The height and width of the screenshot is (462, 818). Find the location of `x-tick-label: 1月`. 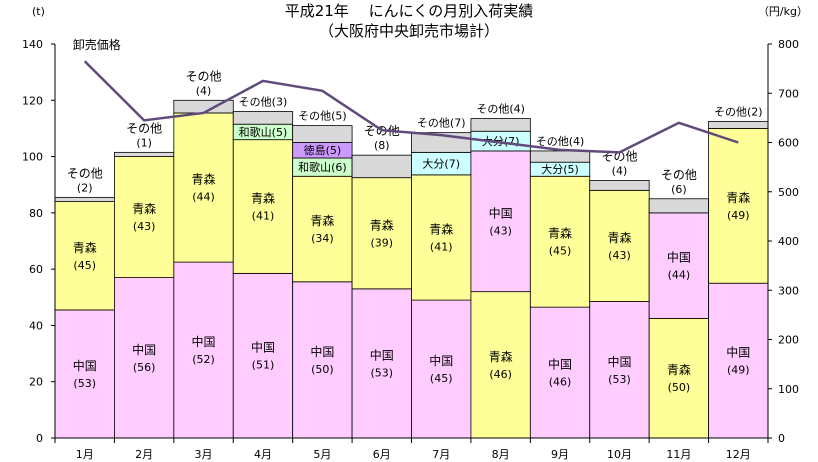

x-tick-label: 1月 is located at coordinates (85, 454).